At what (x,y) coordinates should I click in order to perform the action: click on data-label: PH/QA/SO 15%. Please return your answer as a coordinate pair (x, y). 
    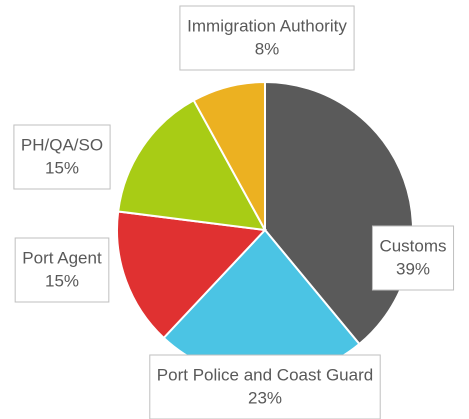
    Looking at the image, I should click on (62, 157).